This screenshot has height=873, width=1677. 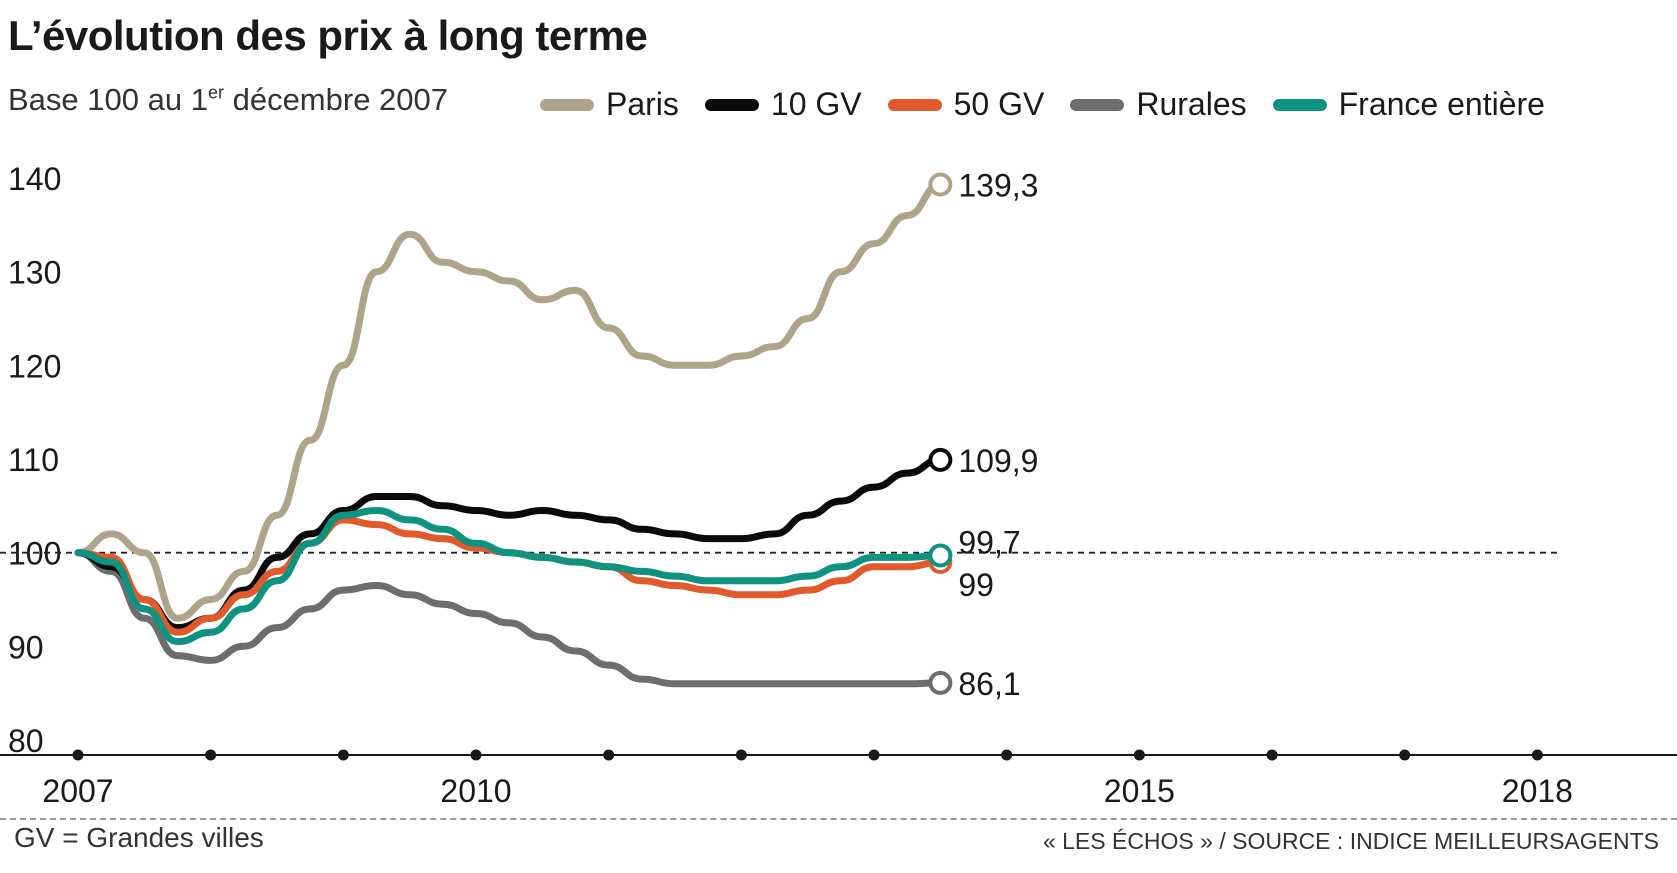 I want to click on y-tick-label: 90, so click(x=26, y=647).